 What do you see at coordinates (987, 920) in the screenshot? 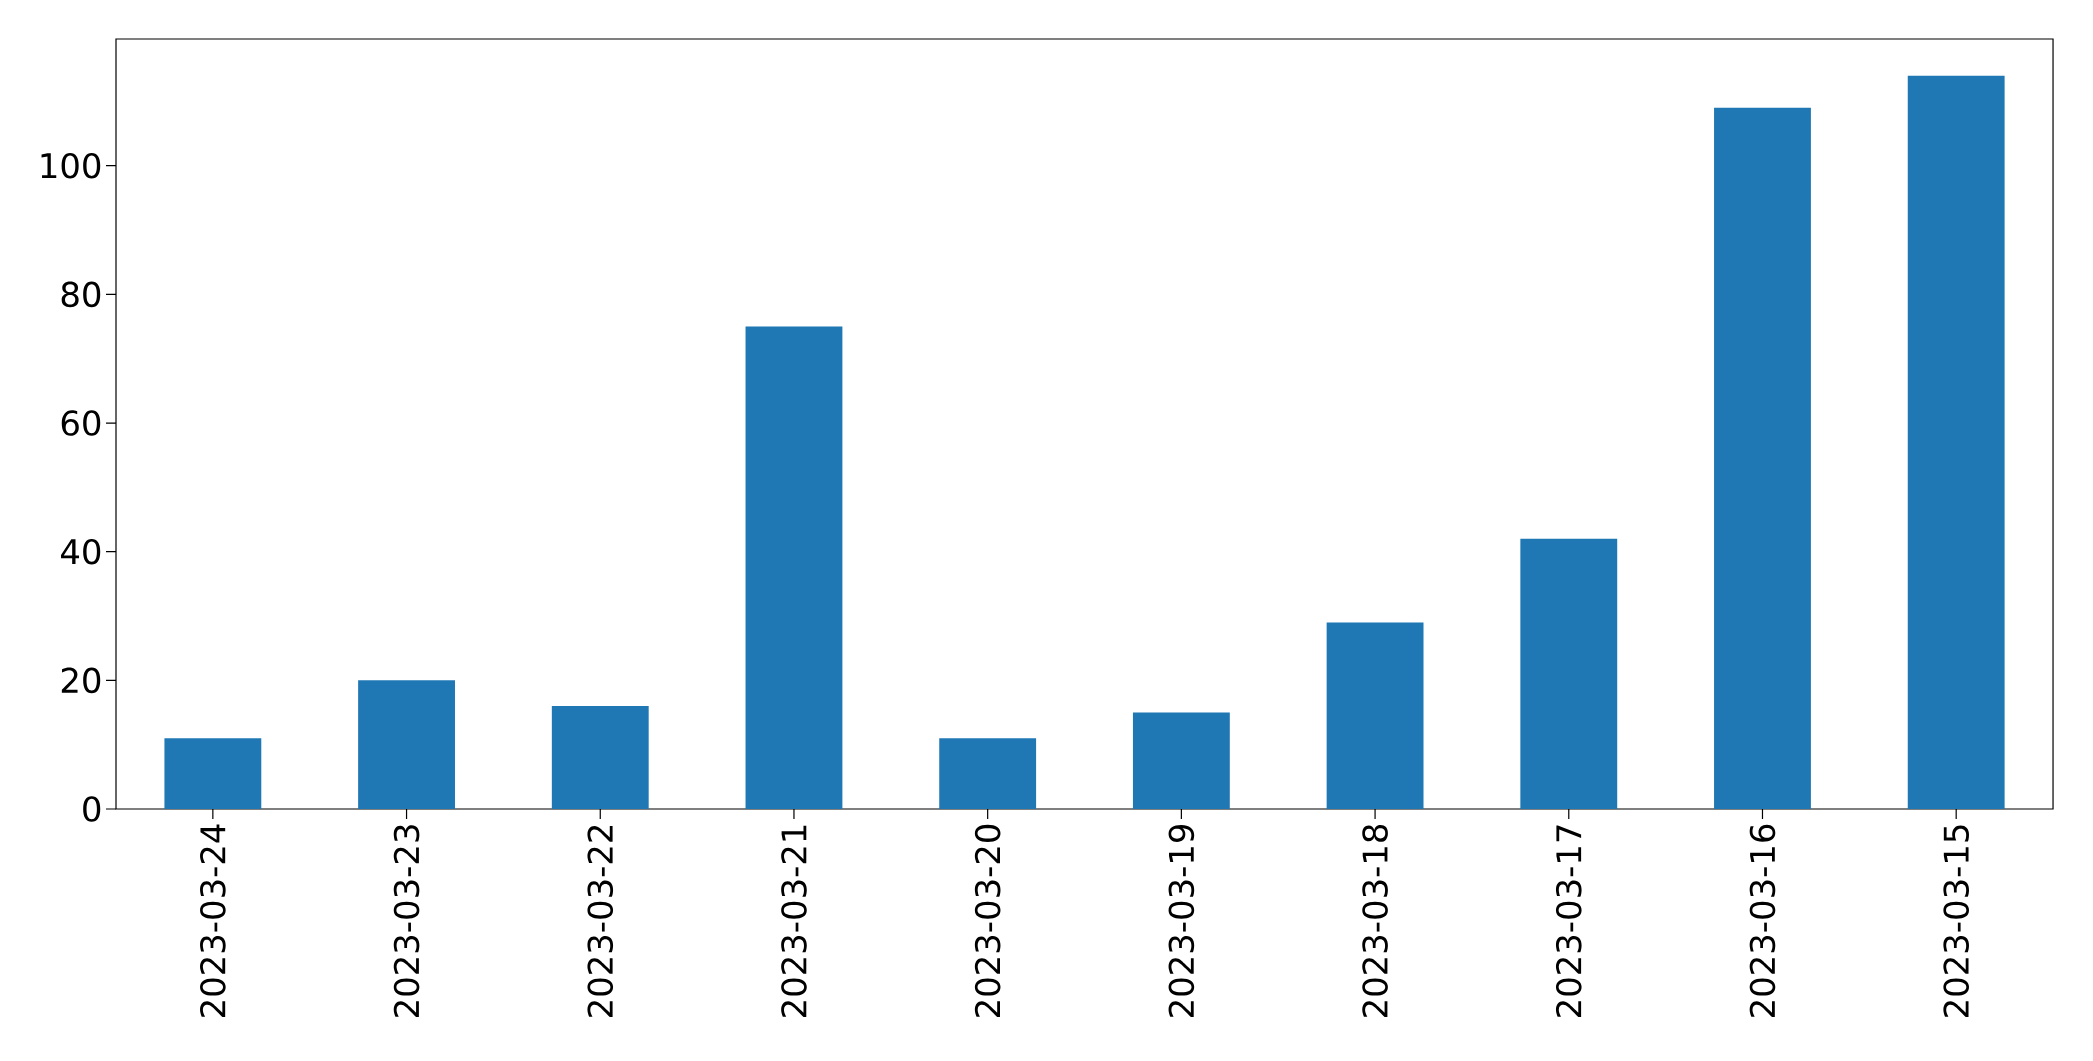
I see `x-tick-label: 2023-03-20` at bounding box center [987, 920].